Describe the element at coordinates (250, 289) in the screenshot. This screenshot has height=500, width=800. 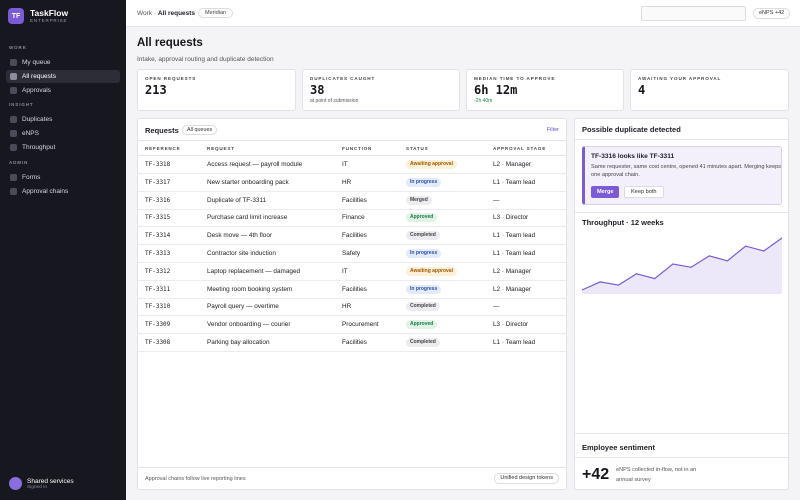
I see `request-cell: Meeting room booking system` at that location.